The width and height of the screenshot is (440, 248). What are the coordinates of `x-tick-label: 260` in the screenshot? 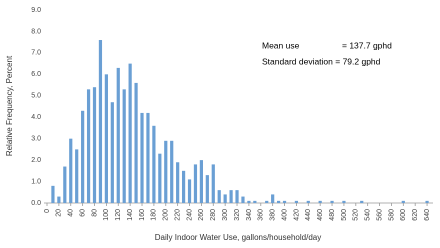 It's located at (201, 215).